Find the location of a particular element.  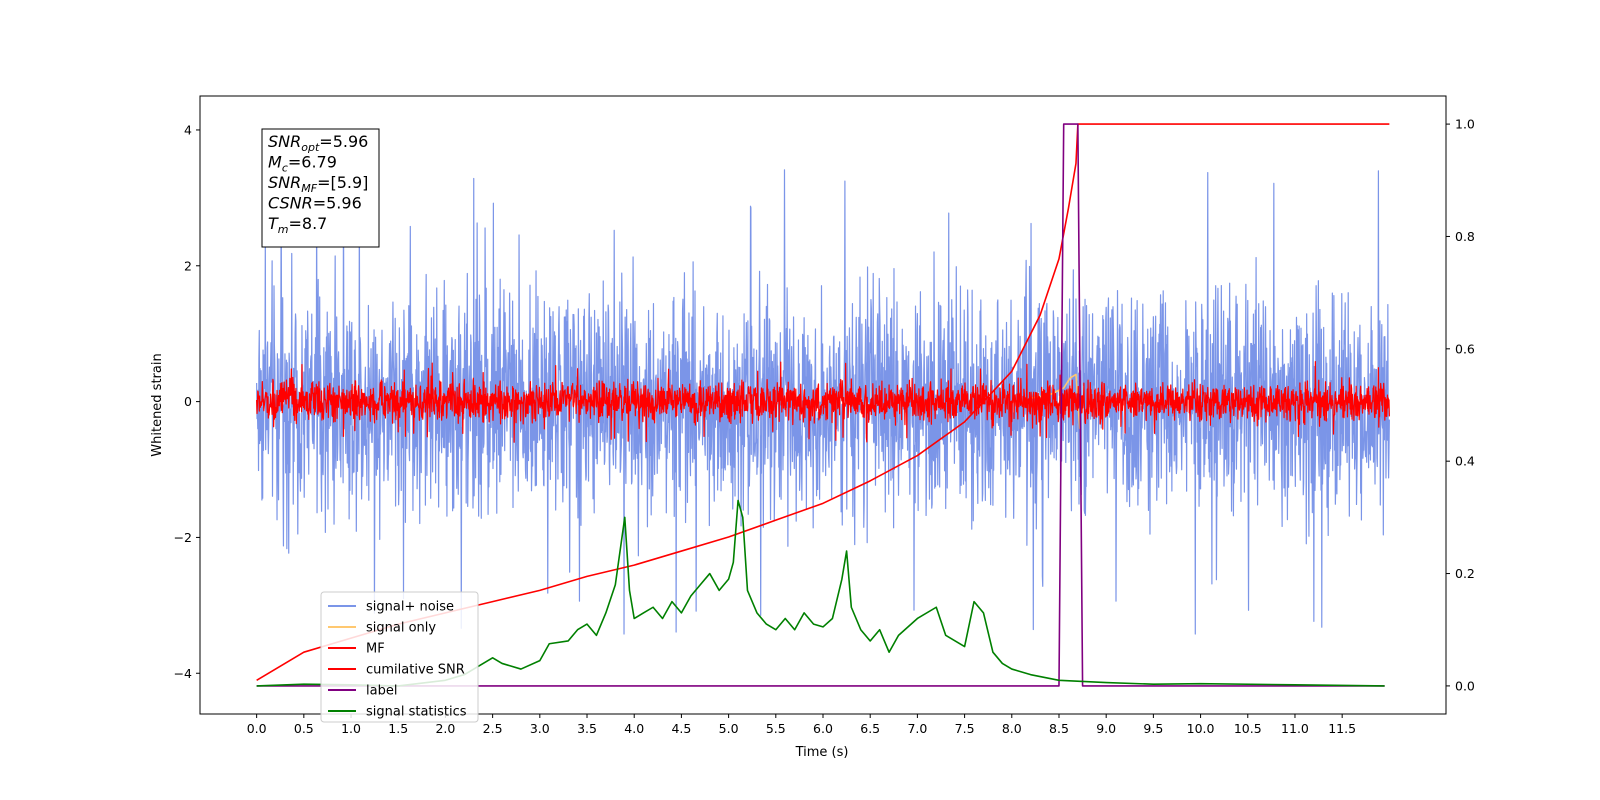

y-axis-left: 4 2 0 −2 −4 is located at coordinates (187, 401).